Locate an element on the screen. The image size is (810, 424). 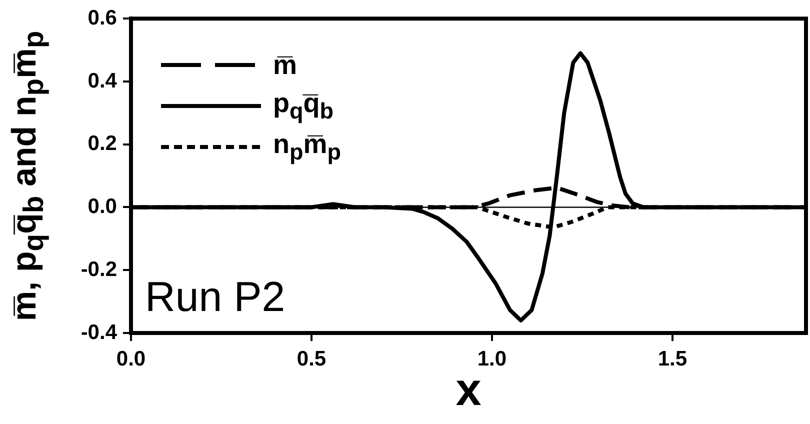
legend-label: m̅ is located at coordinates (285, 65).